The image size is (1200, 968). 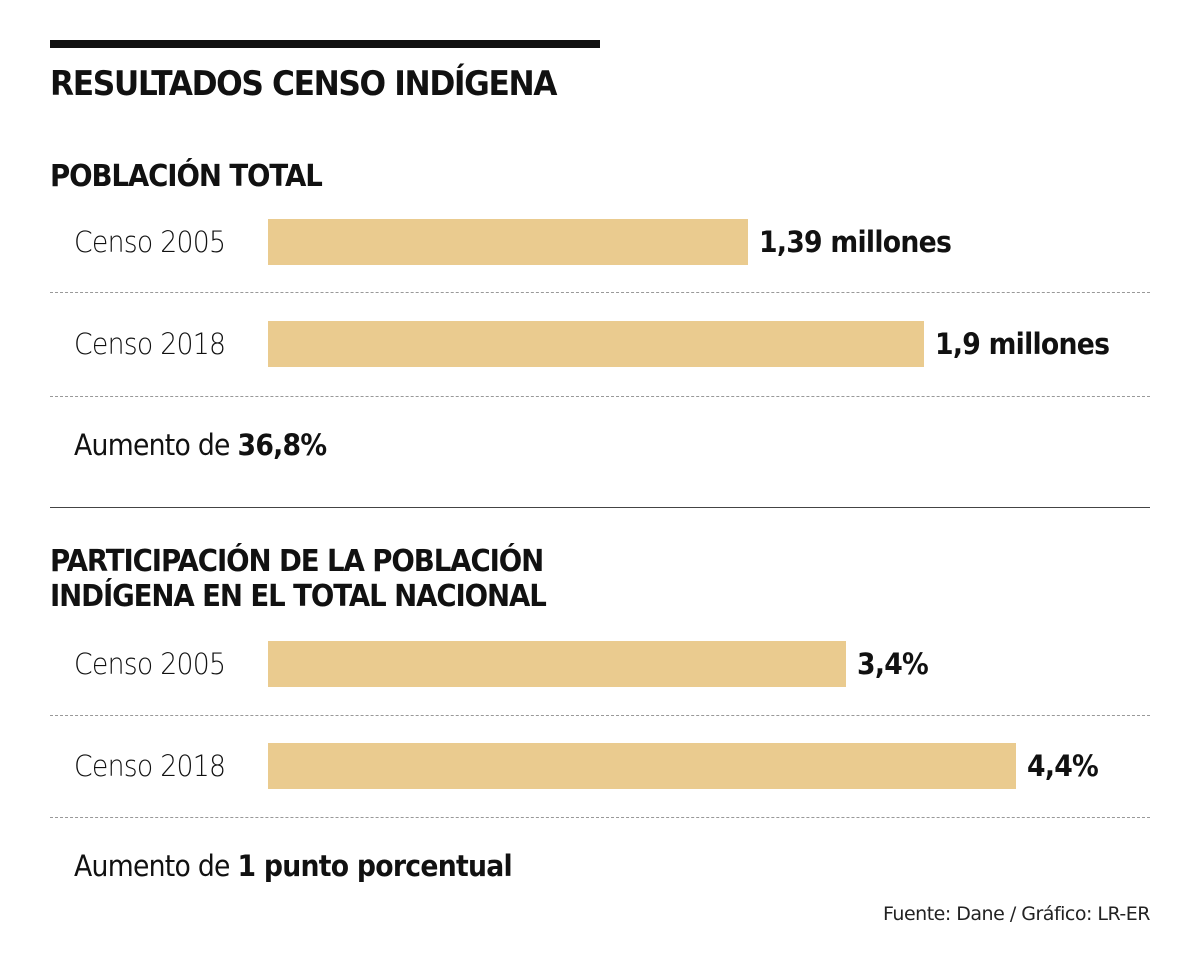 What do you see at coordinates (508, 242) in the screenshot?
I see `chart-1-bar-2005` at bounding box center [508, 242].